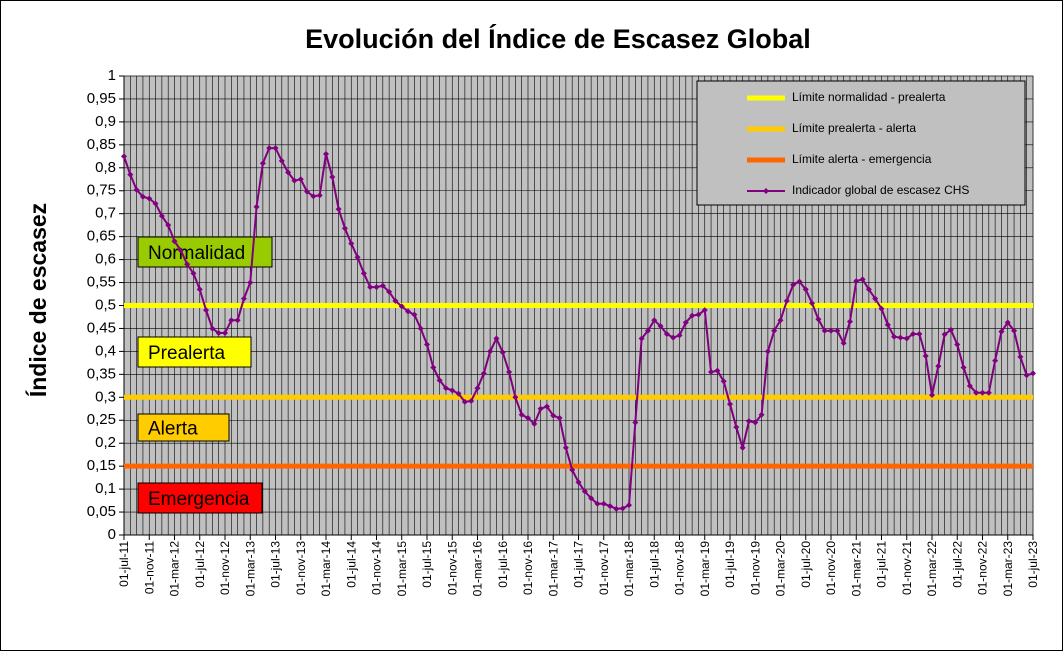 The height and width of the screenshot is (651, 1063). Describe the element at coordinates (932, 569) in the screenshot. I see `x-tick-label: 01-mar-22` at that location.